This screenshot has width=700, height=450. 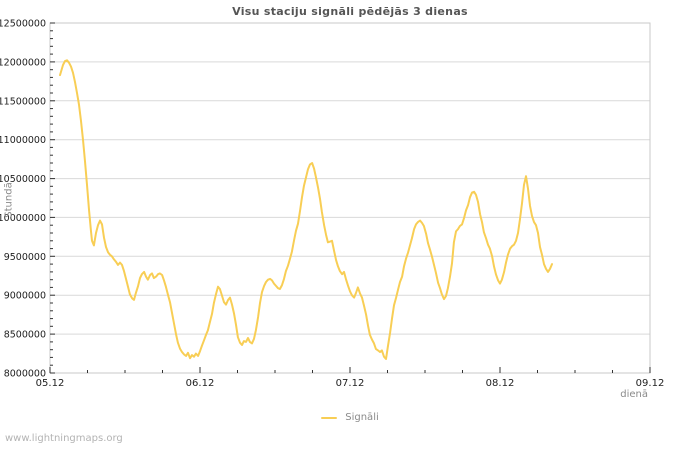 What do you see at coordinates (9, 200) in the screenshot?
I see `y-axis-title: Stundā` at bounding box center [9, 200].